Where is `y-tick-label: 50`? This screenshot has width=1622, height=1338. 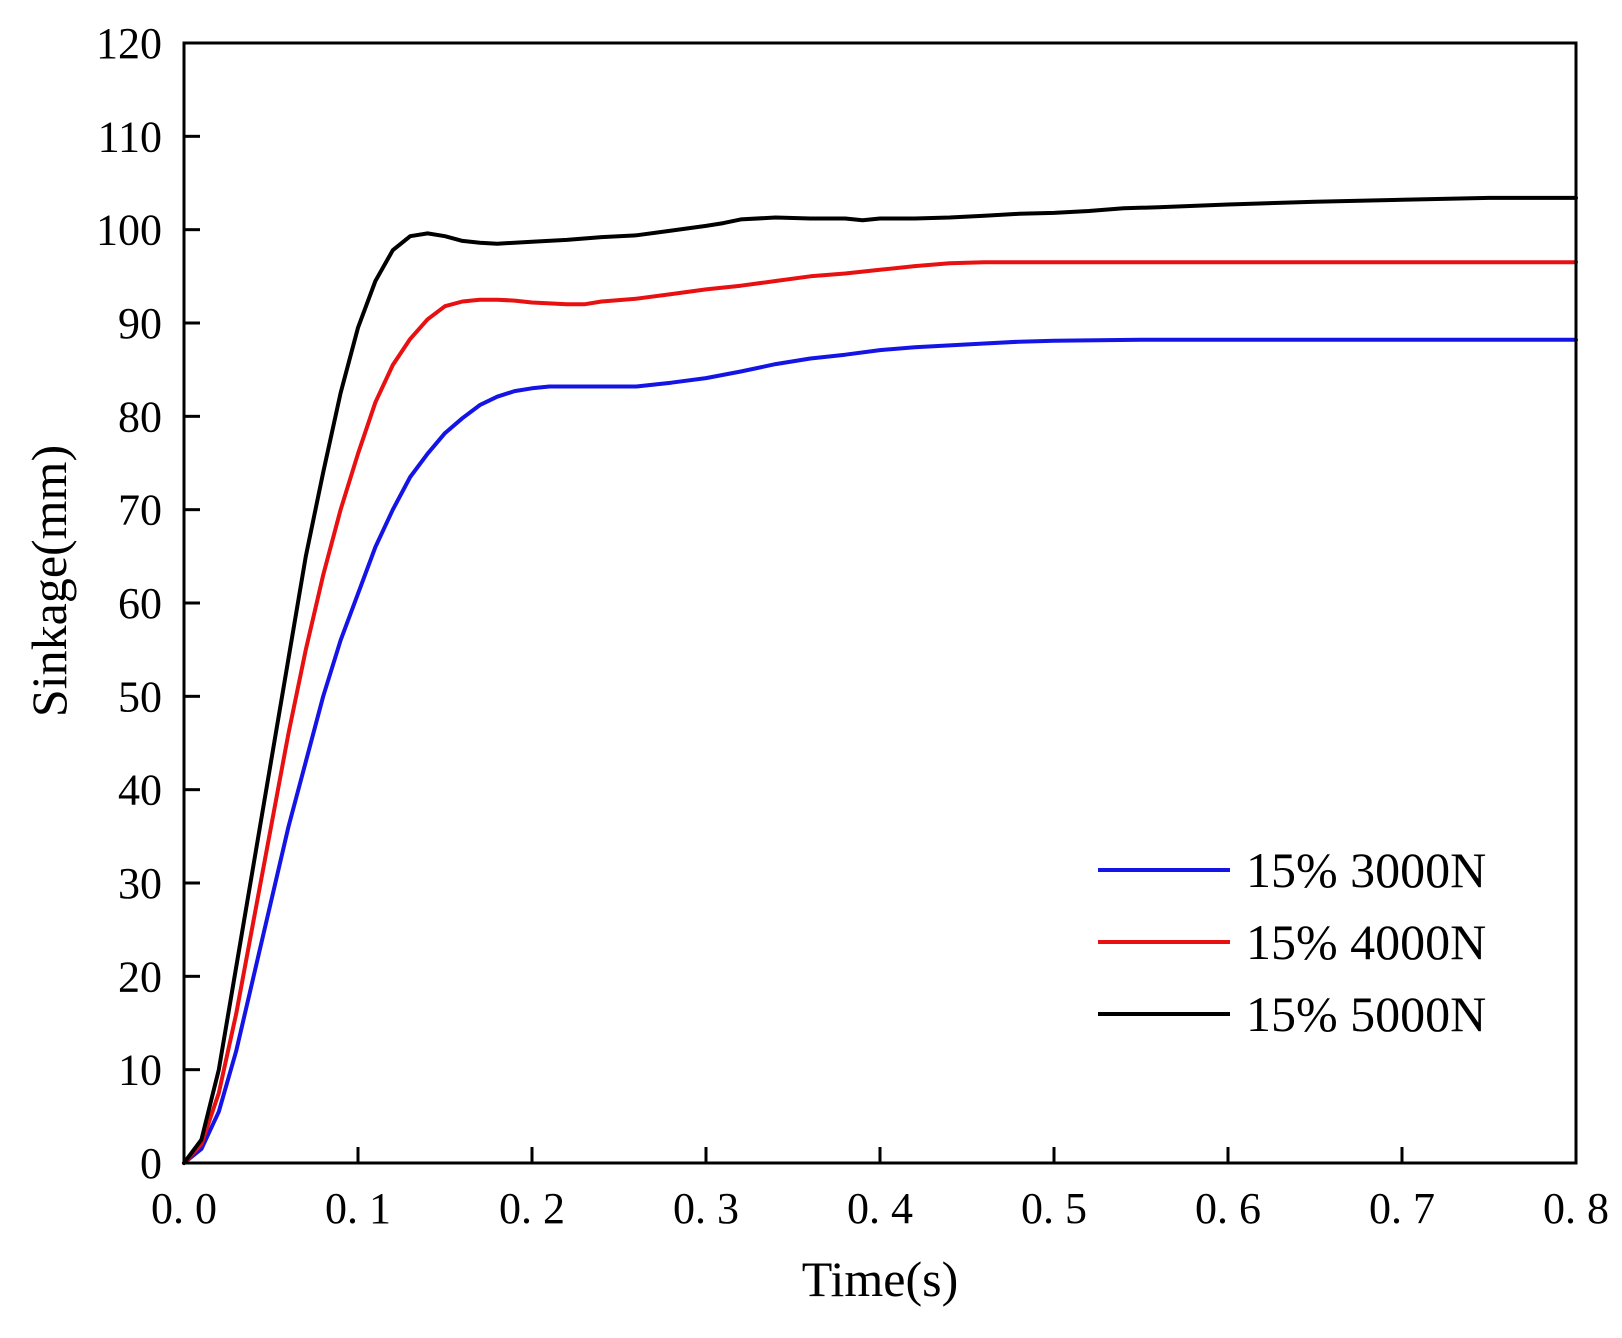
y-tick-label: 50 is located at coordinates (140, 696).